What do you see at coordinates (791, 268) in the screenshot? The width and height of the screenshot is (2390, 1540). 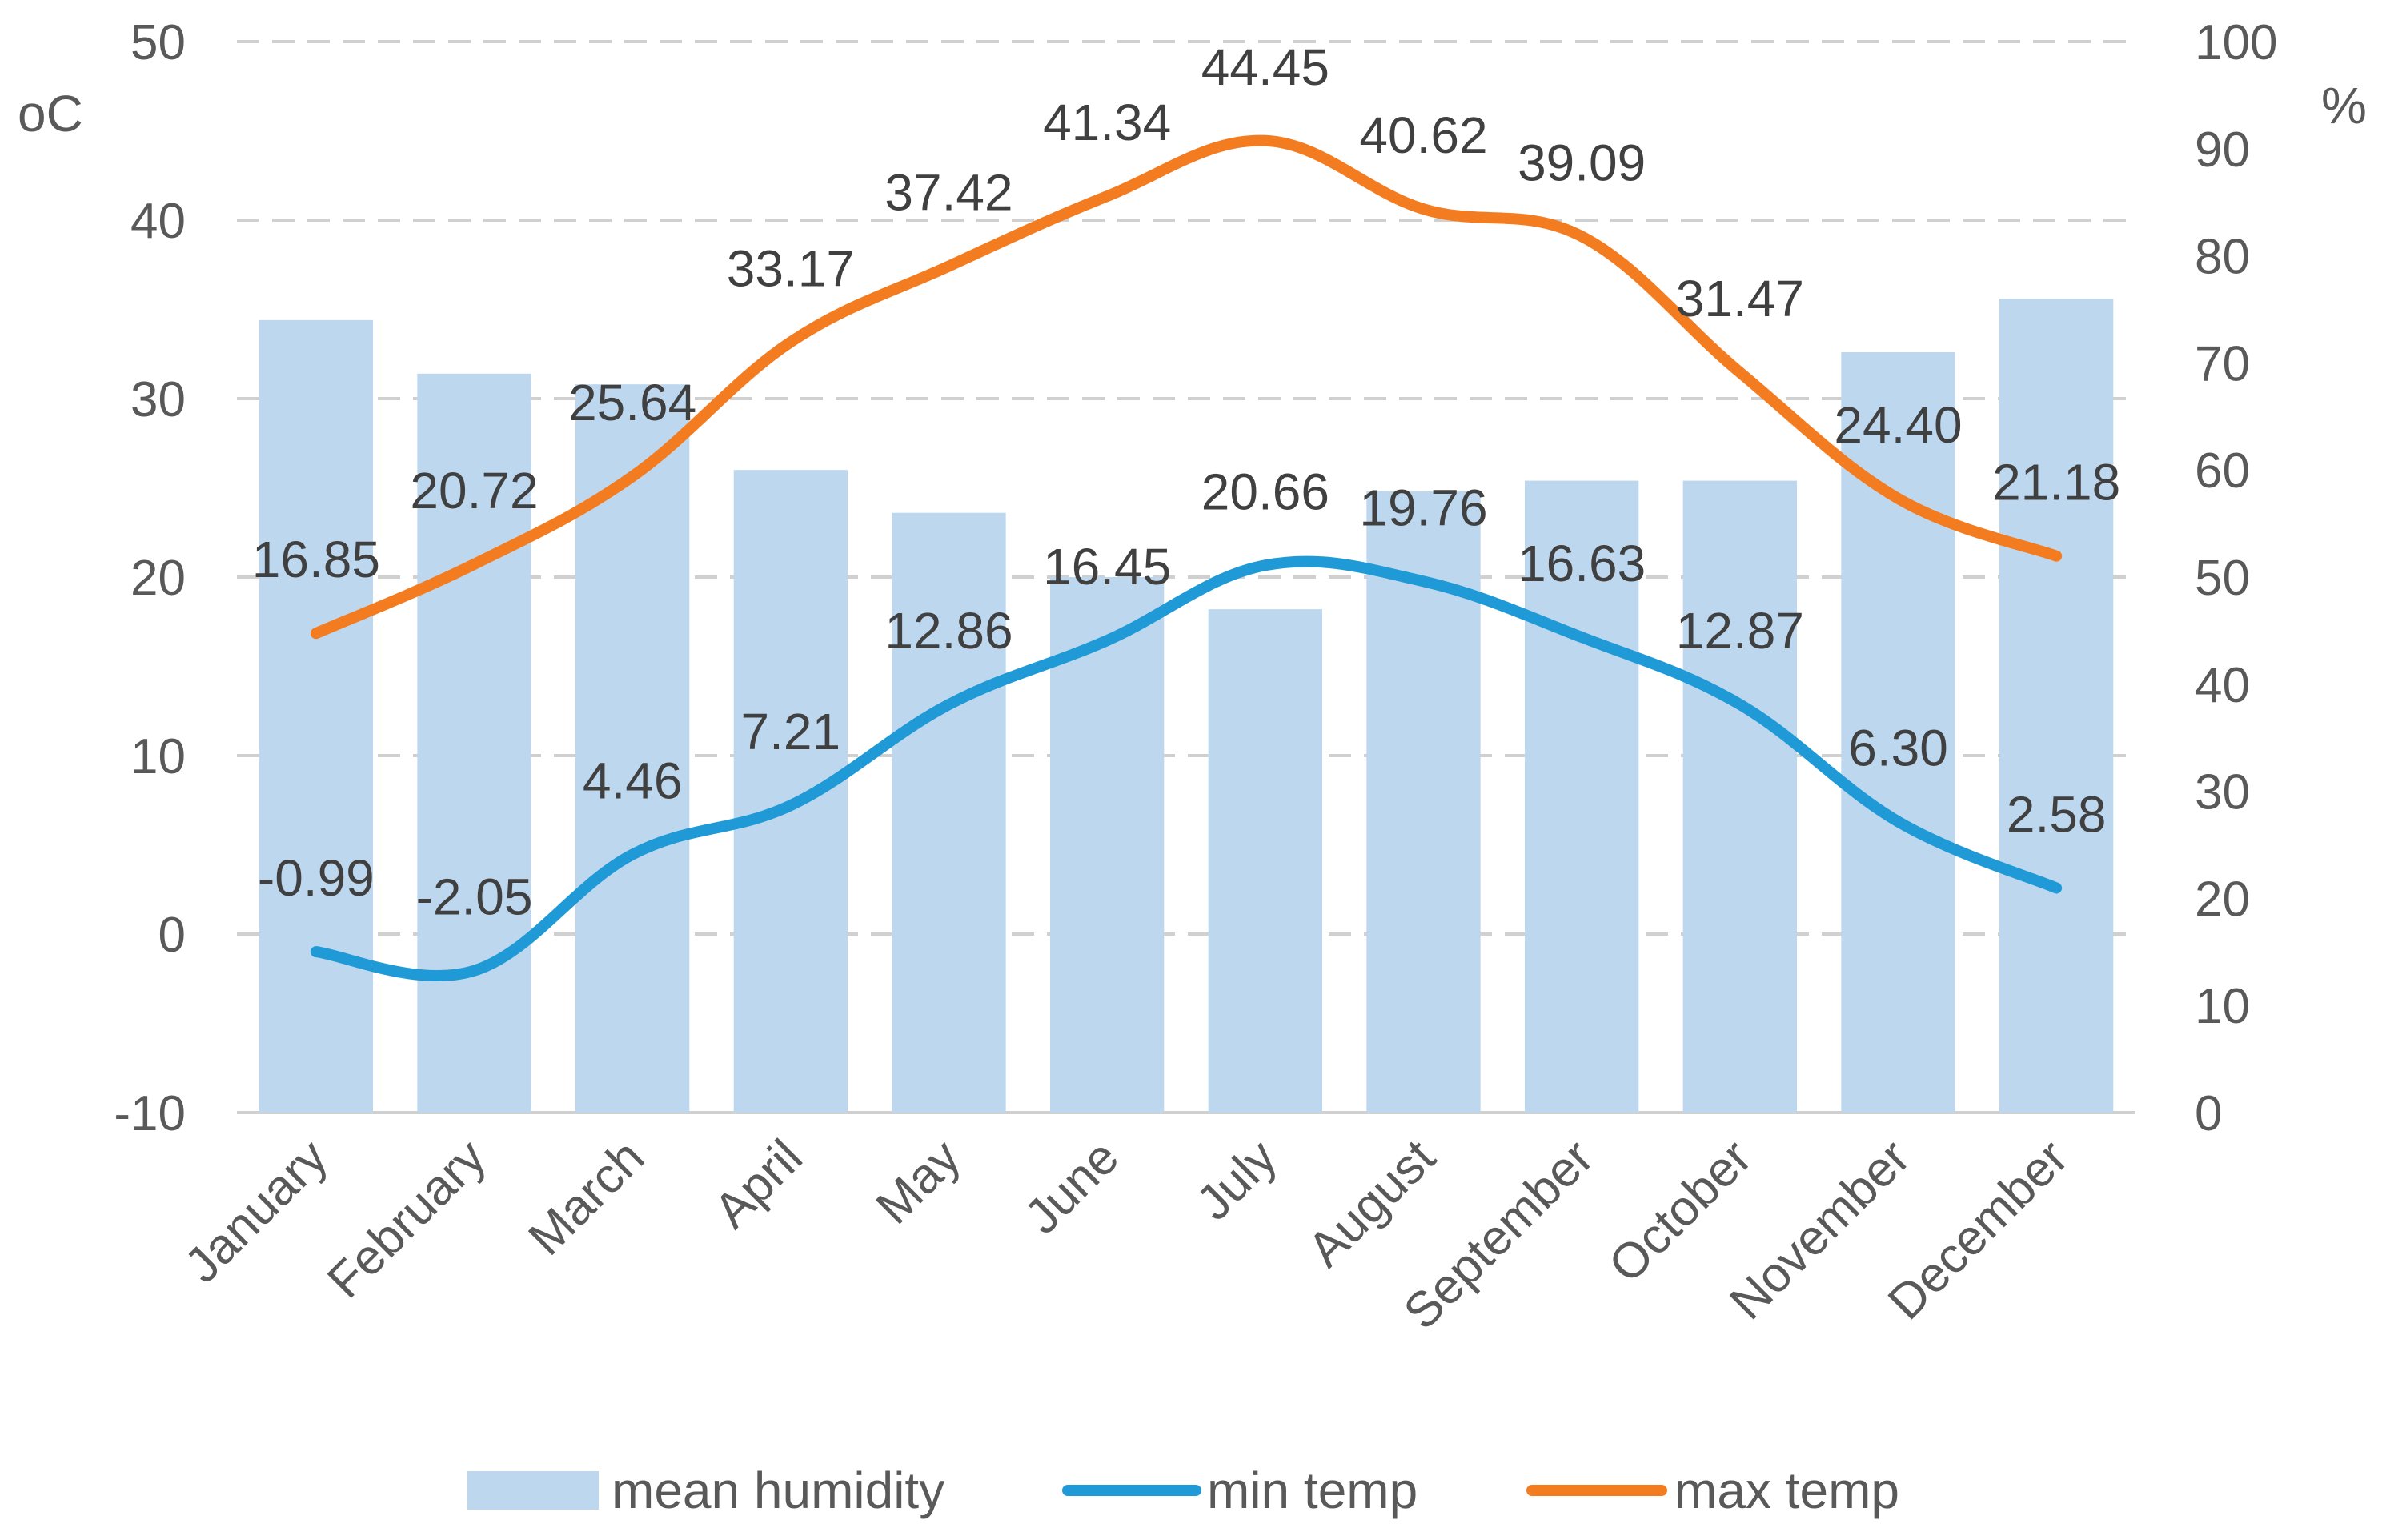 I see `data-label-max-temp: 33.17` at bounding box center [791, 268].